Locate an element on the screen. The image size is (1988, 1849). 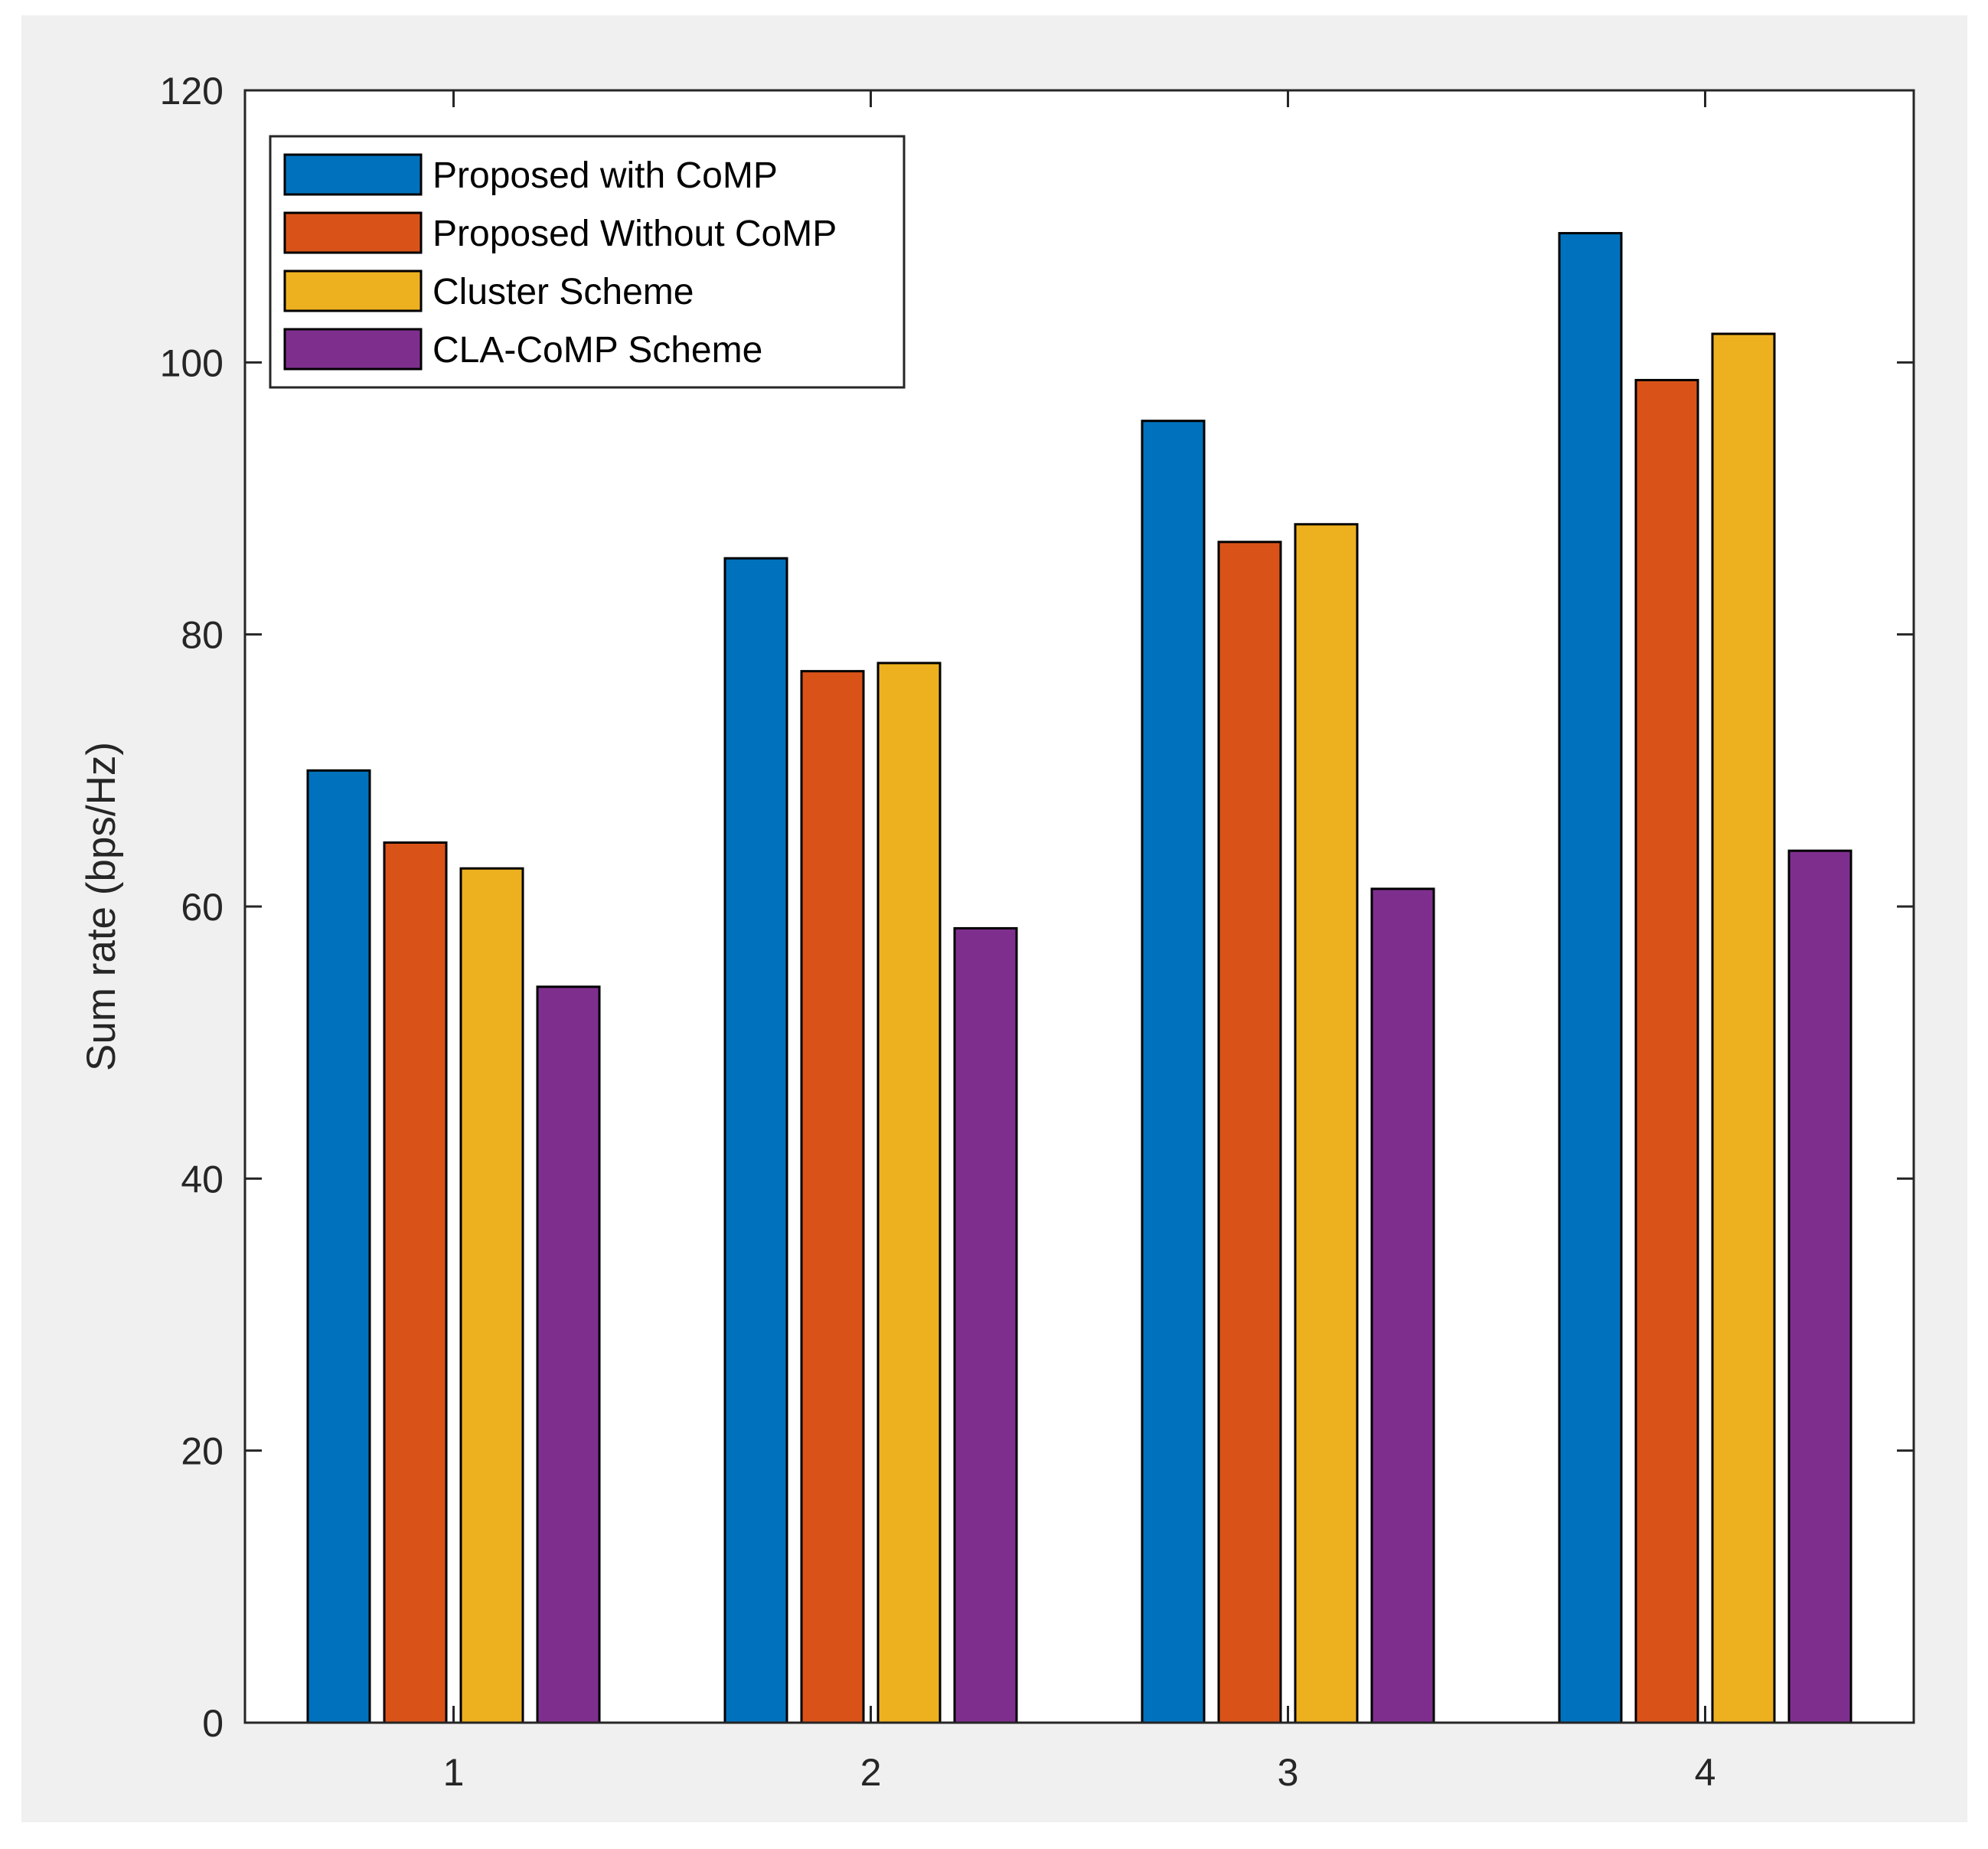
y-tick-label: 20 is located at coordinates (202, 1451).